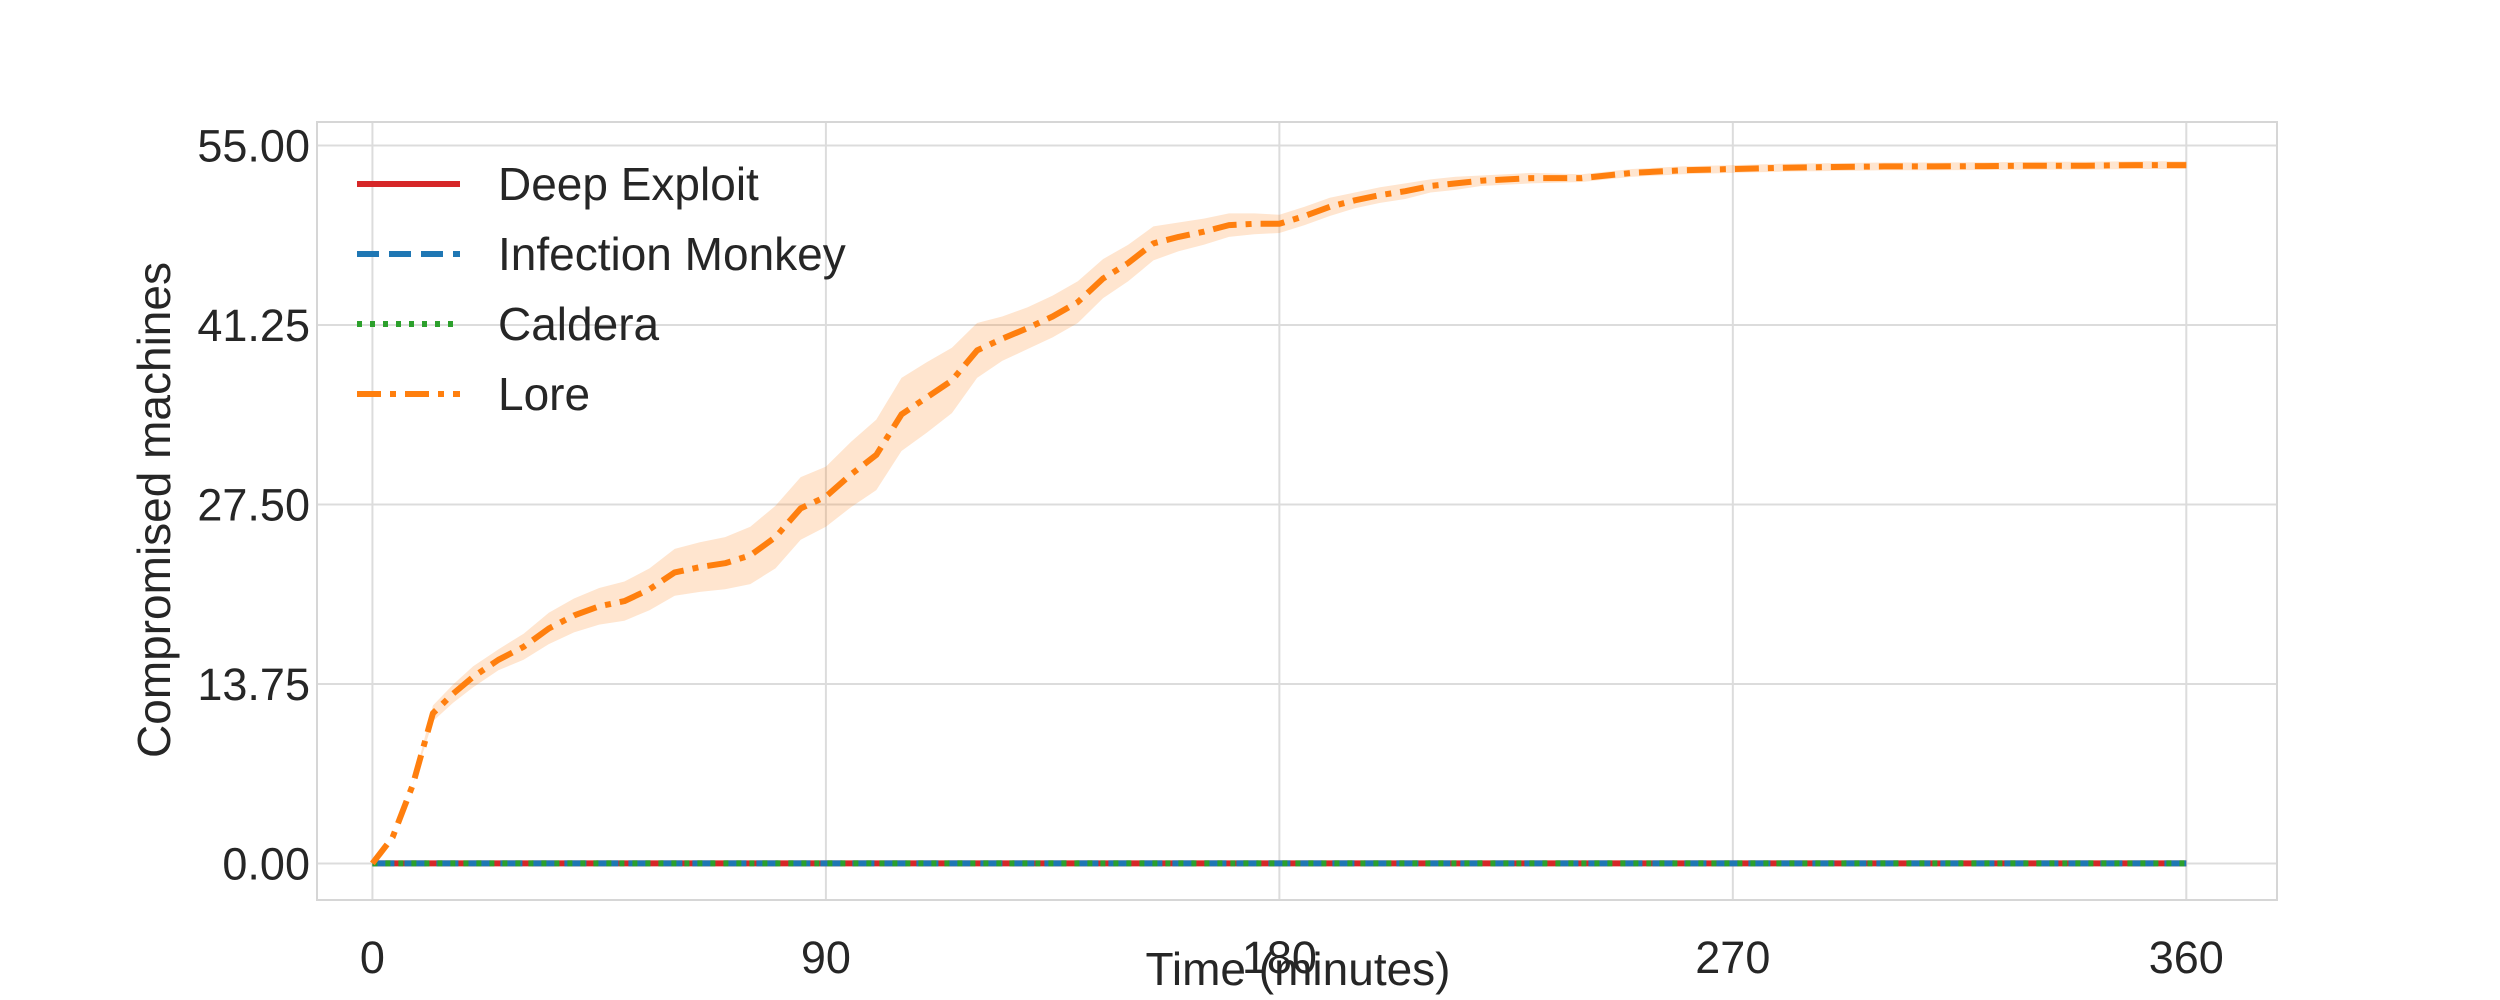  I want to click on y-axis-label: Compromised machines, so click(154, 510).